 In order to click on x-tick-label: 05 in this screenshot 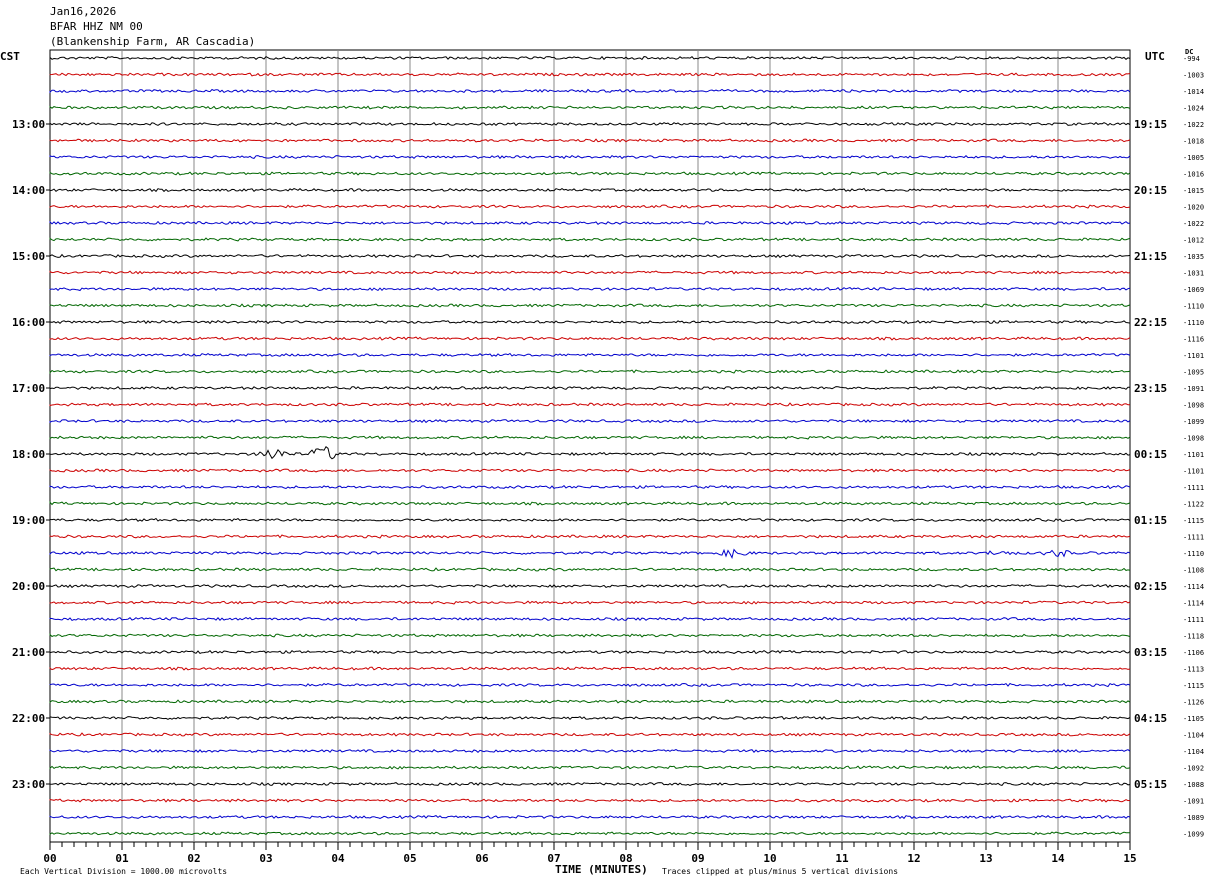, I will do `click(409, 858)`.